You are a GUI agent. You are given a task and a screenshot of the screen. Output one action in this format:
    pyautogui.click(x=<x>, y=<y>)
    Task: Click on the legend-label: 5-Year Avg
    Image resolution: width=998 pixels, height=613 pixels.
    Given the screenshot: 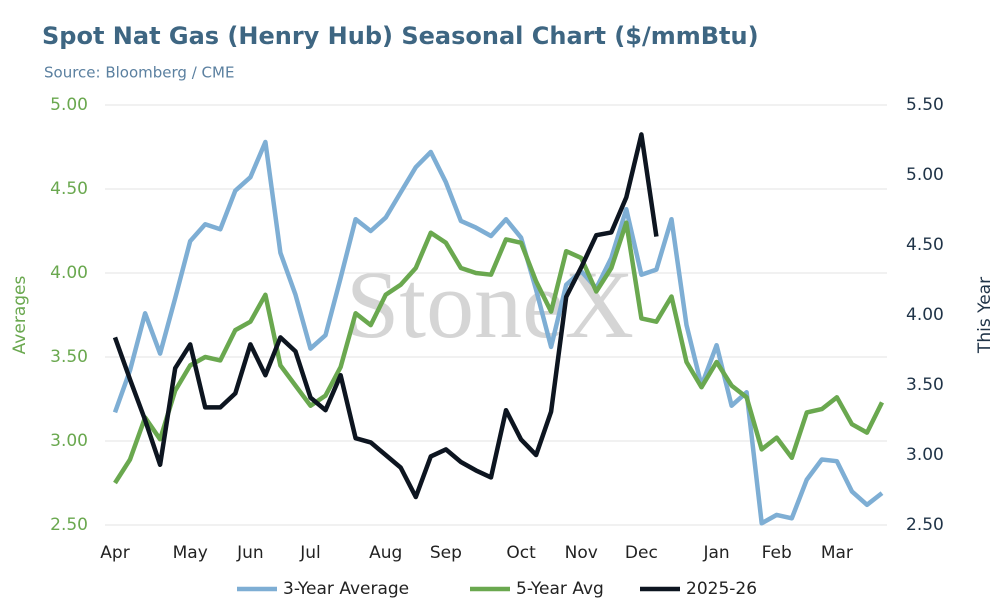 What is the action you would take?
    pyautogui.click(x=560, y=589)
    